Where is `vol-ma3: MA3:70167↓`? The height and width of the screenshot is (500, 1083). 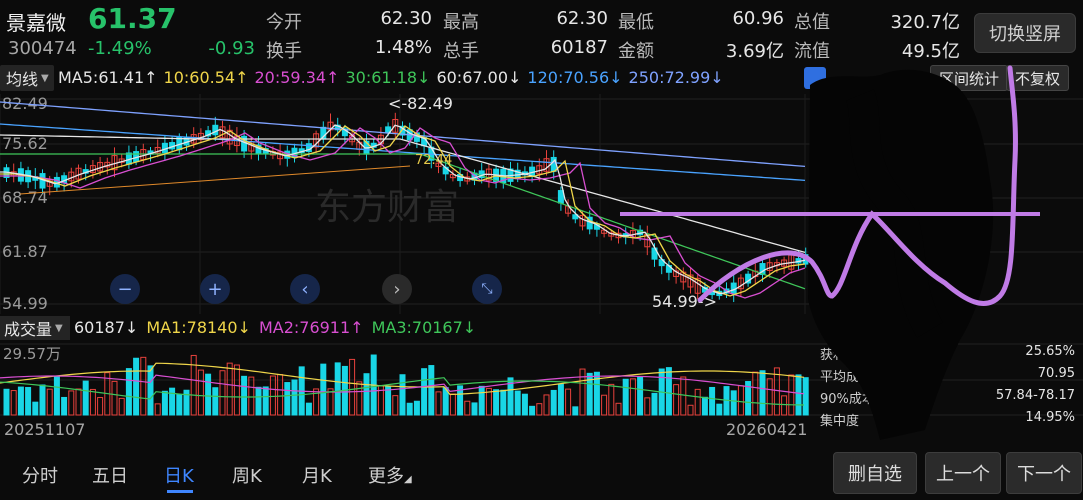
vol-ma3: MA3:70167↓ is located at coordinates (424, 327).